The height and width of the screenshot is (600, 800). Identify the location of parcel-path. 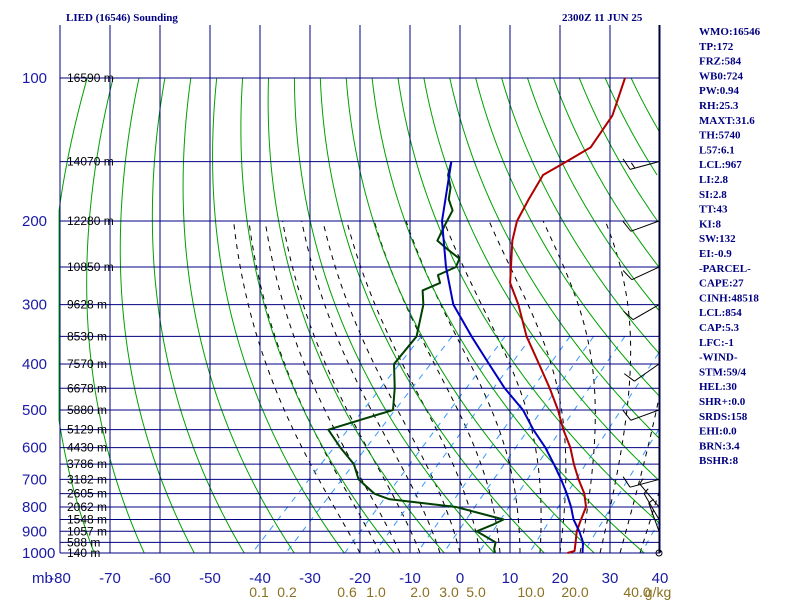
(513, 357).